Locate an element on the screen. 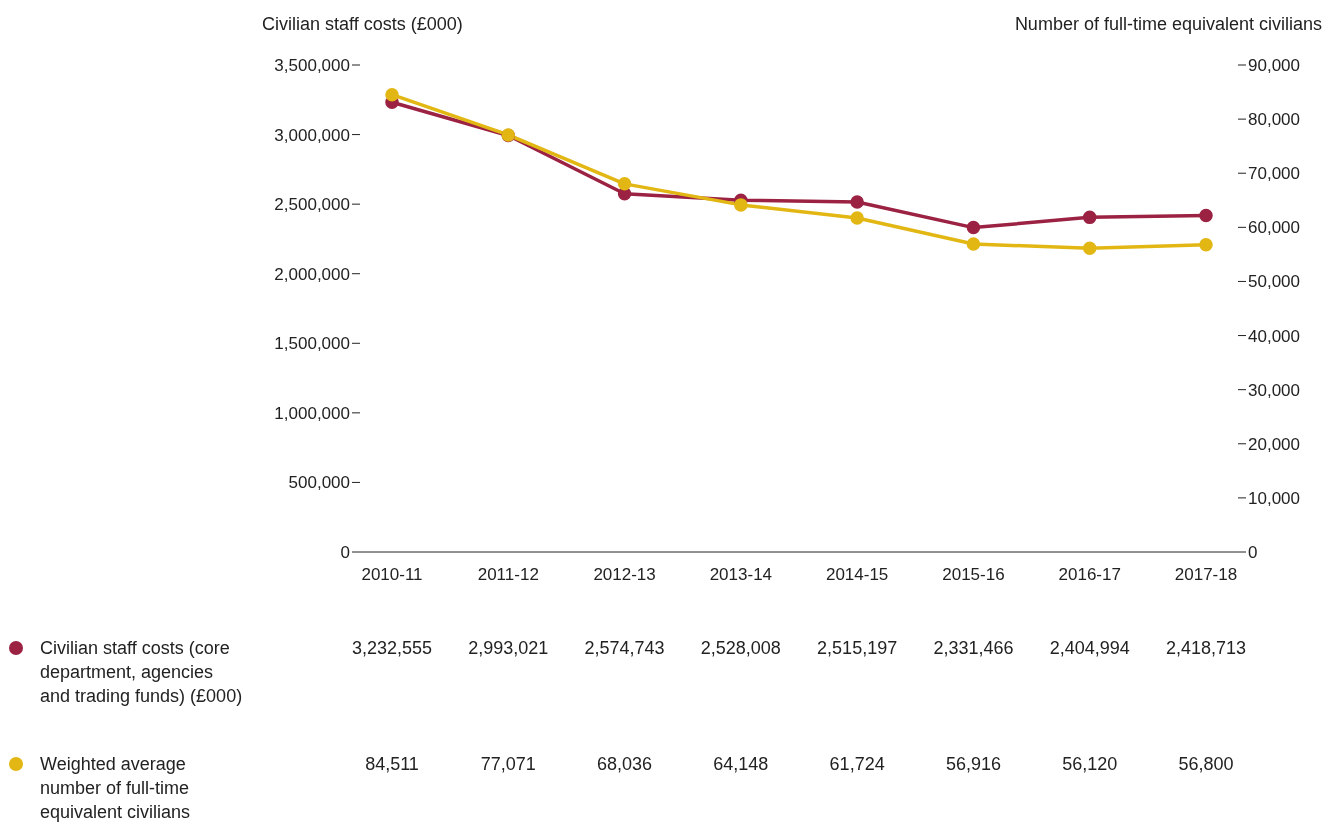 Image resolution: width=1334 pixels, height=828 pixels. x-tick-label: 2013-14 is located at coordinates (741, 575).